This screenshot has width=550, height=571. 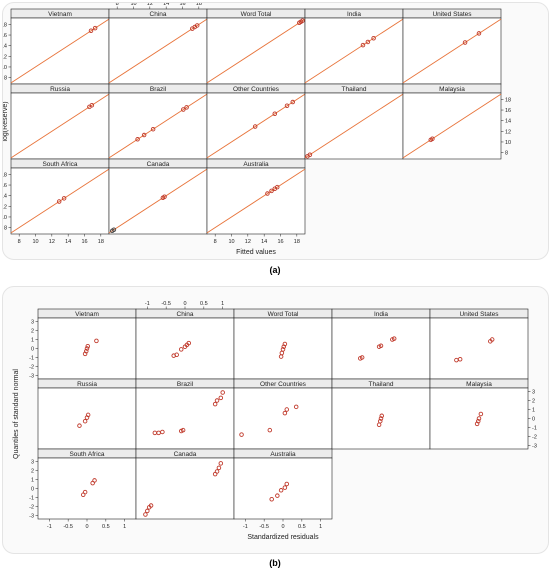 What do you see at coordinates (5, 79) in the screenshot?
I see `y-tick-label: 8` at bounding box center [5, 79].